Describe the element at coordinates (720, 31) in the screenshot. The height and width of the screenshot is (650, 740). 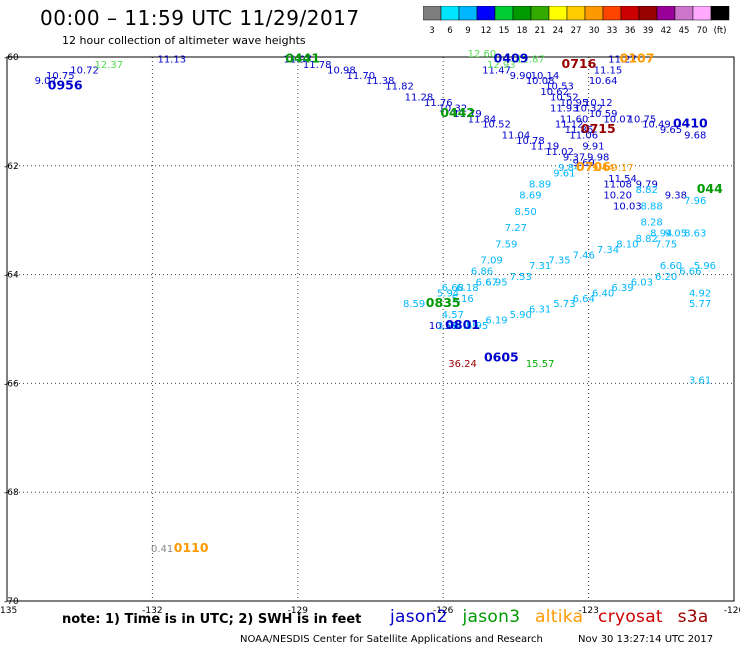
I see `colorbar-label: (ft)` at that location.